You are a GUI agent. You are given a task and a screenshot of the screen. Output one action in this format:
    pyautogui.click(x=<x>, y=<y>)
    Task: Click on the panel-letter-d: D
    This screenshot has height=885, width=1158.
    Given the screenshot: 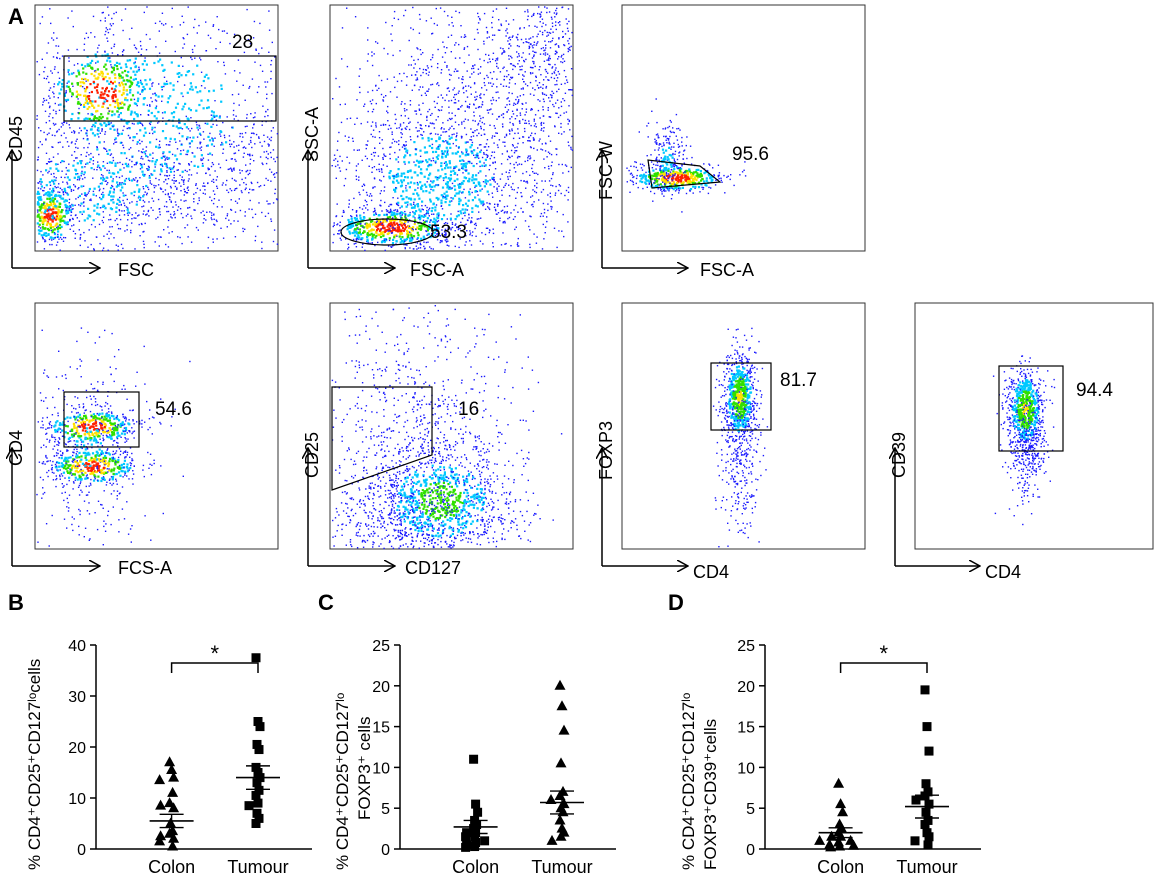 What is the action you would take?
    pyautogui.click(x=676, y=602)
    